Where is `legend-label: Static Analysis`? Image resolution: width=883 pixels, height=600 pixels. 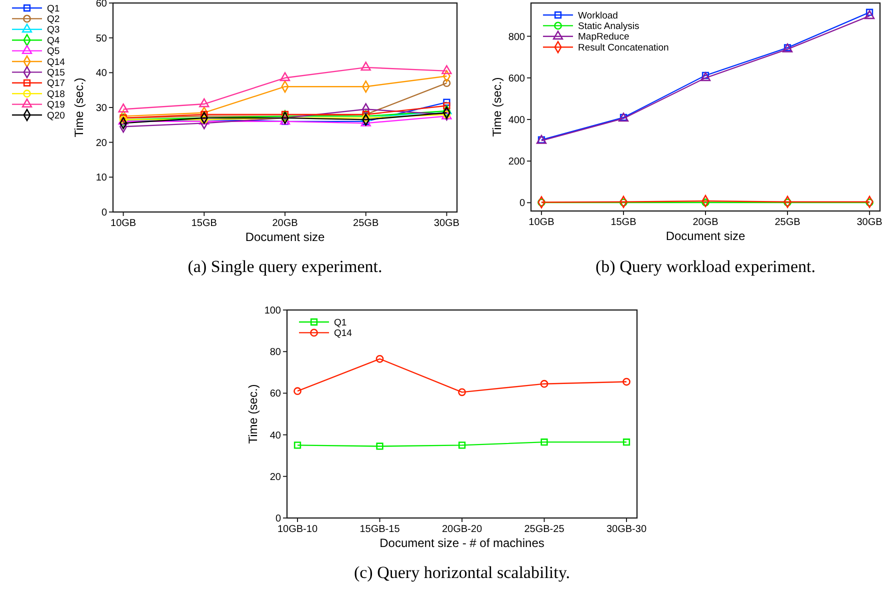 legend-label: Static Analysis is located at coordinates (609, 26).